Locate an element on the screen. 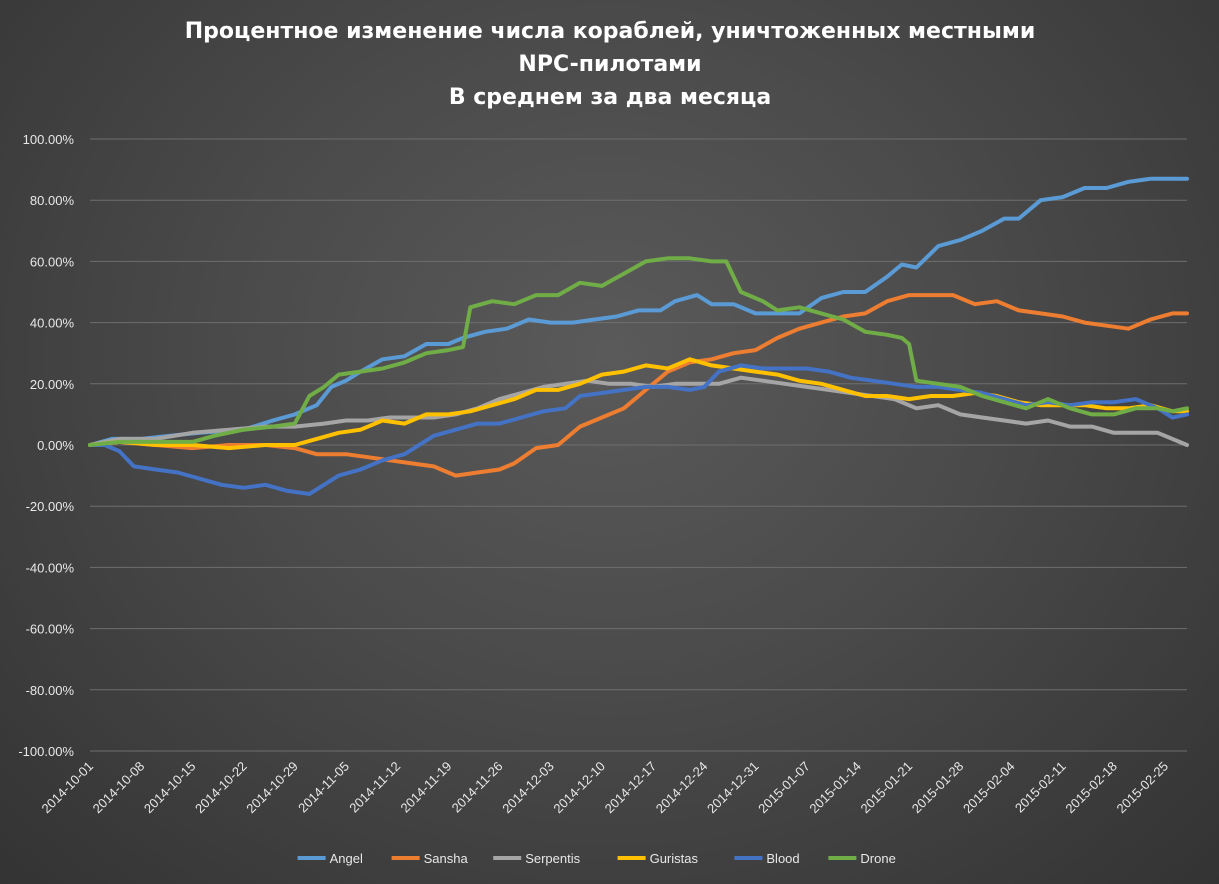  x-tick-label: 2014-12-31 is located at coordinates (733, 788).